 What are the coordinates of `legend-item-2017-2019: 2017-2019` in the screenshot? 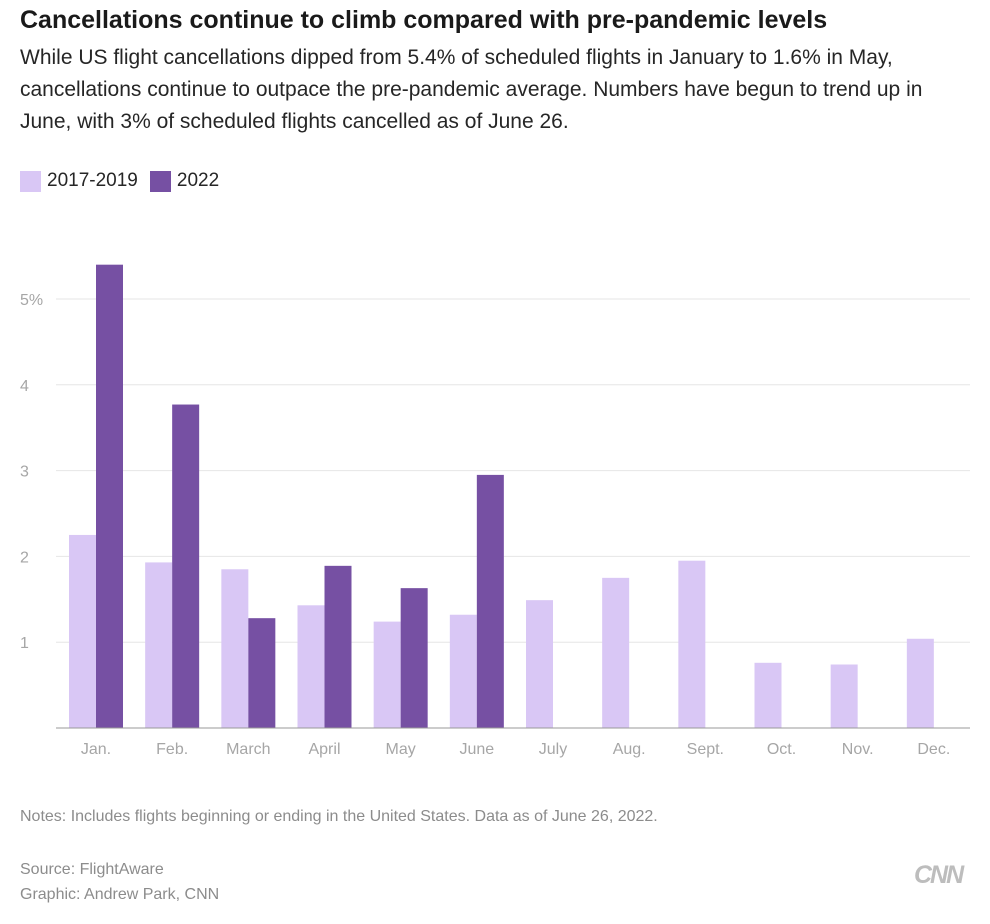 It's located at (79, 181).